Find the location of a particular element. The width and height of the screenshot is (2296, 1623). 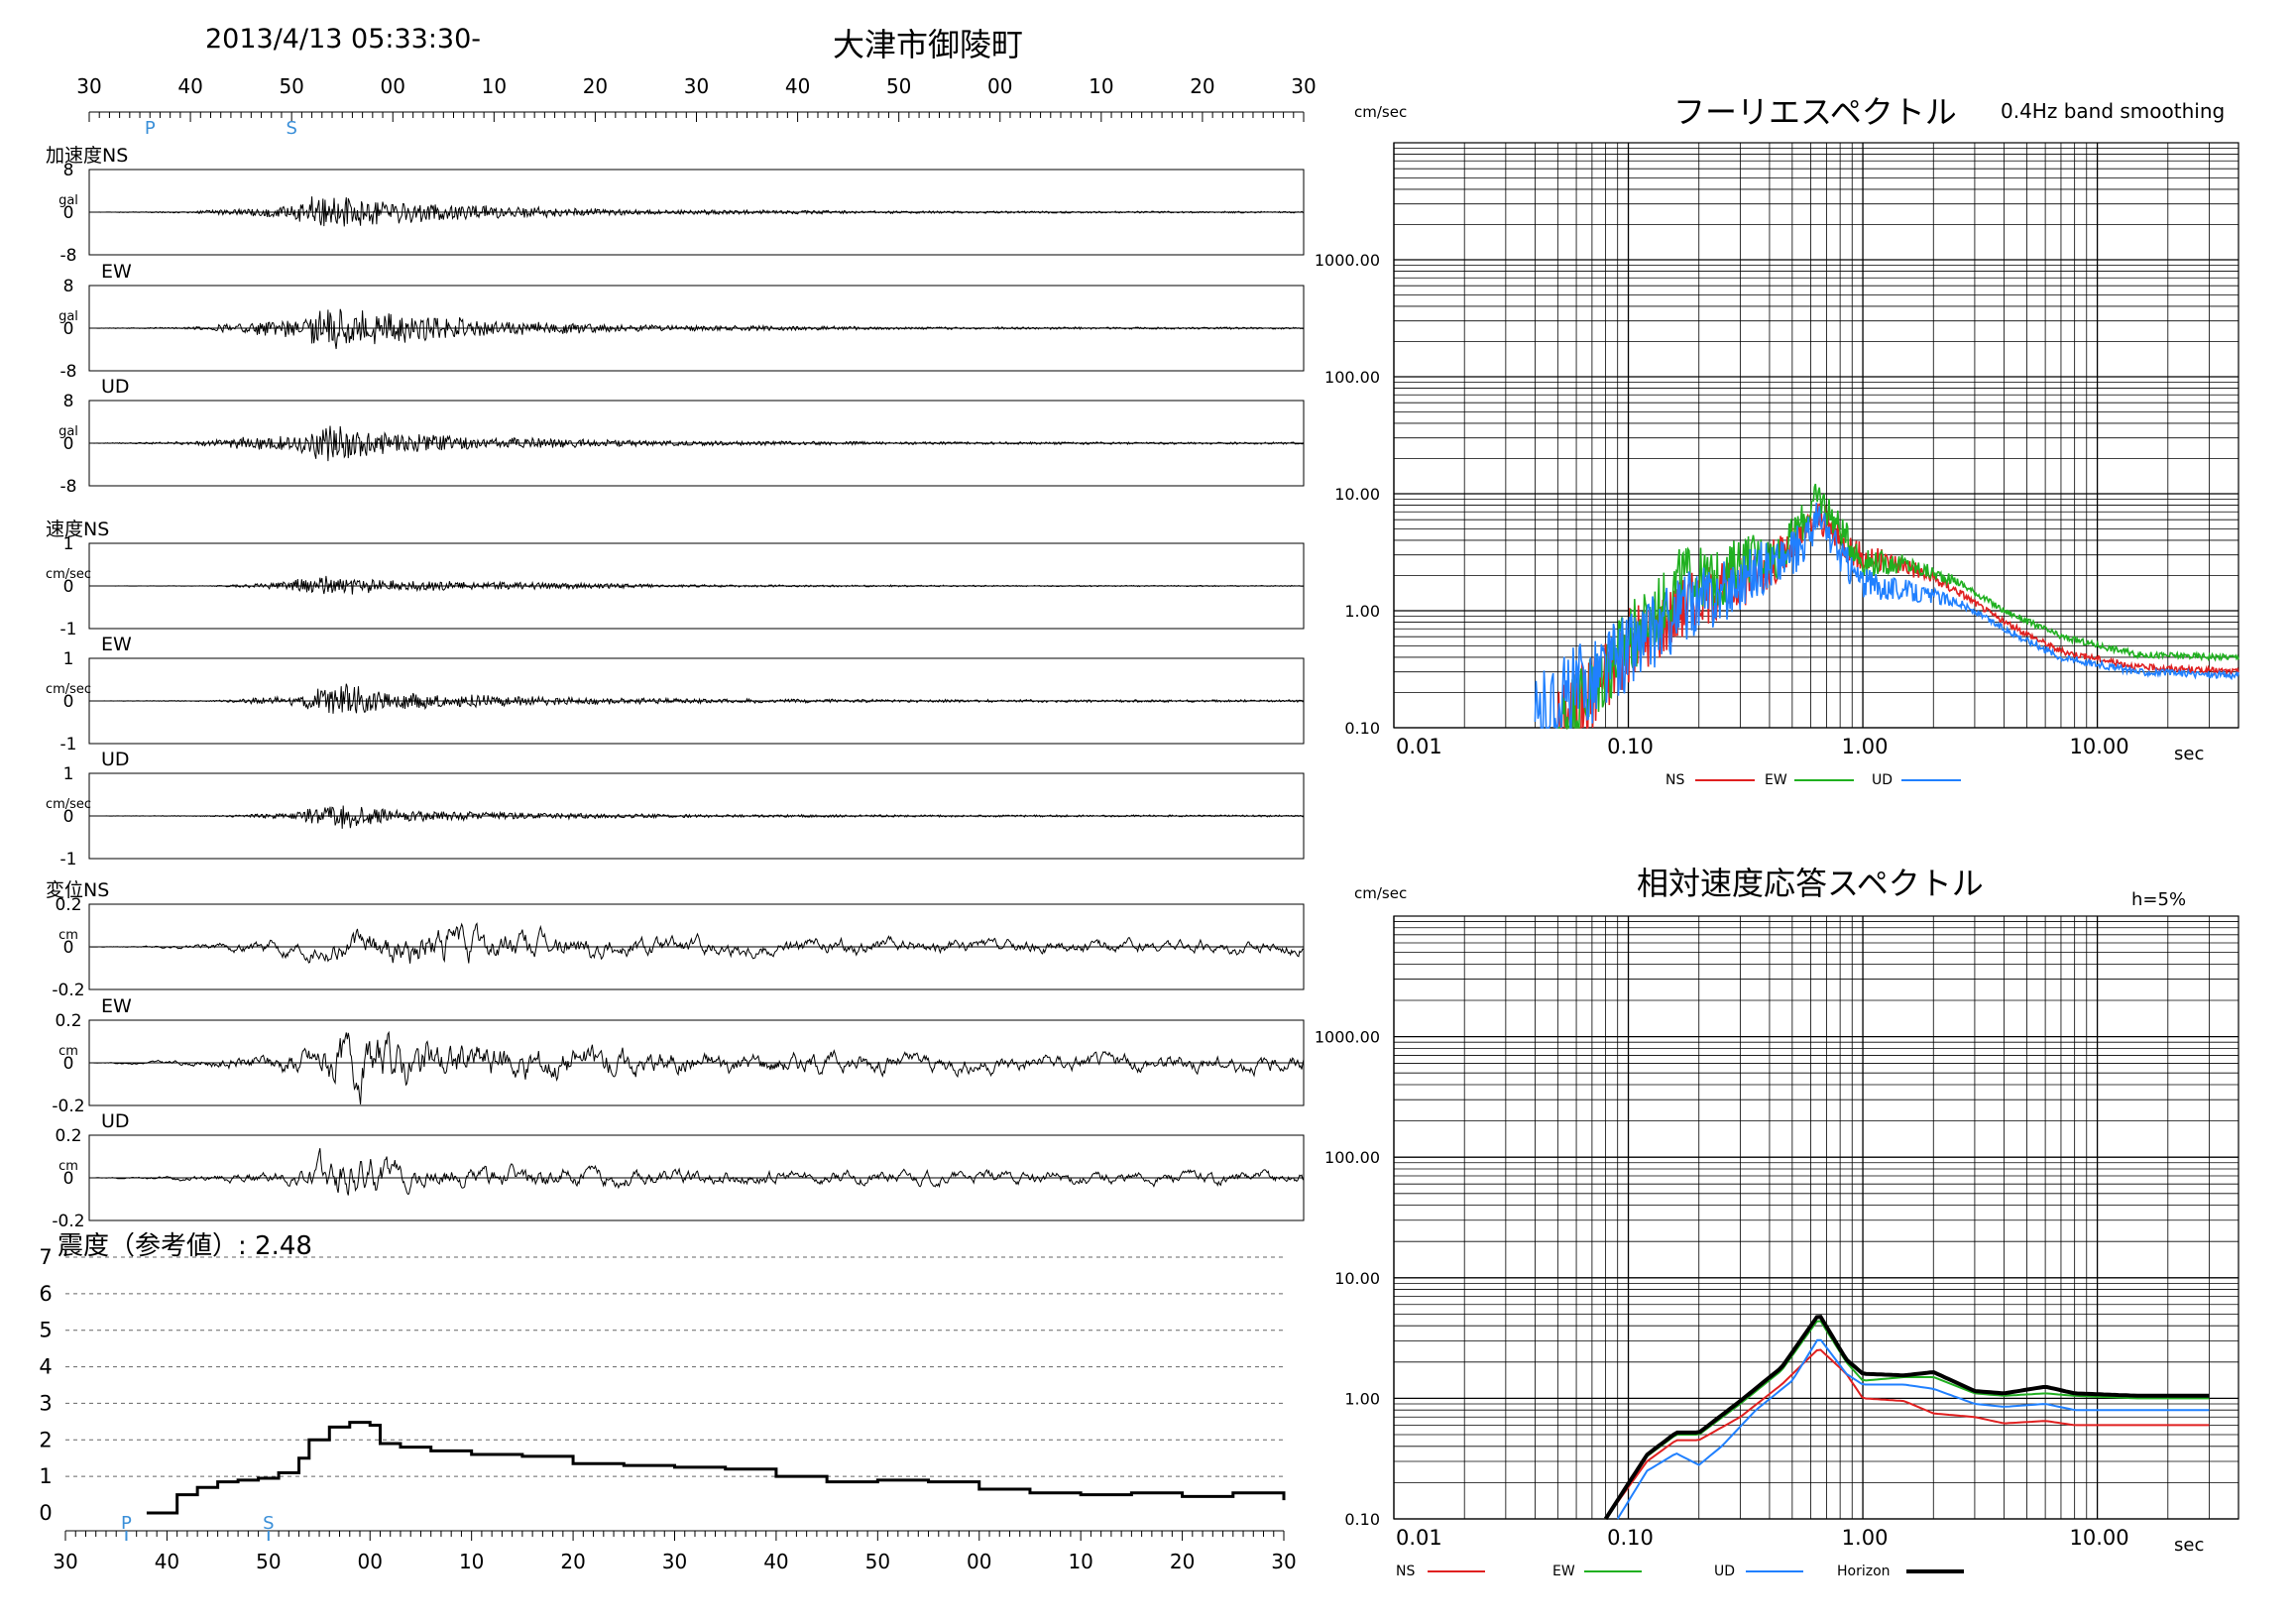

intensity-ytick-label: 7 is located at coordinates (46, 1257).